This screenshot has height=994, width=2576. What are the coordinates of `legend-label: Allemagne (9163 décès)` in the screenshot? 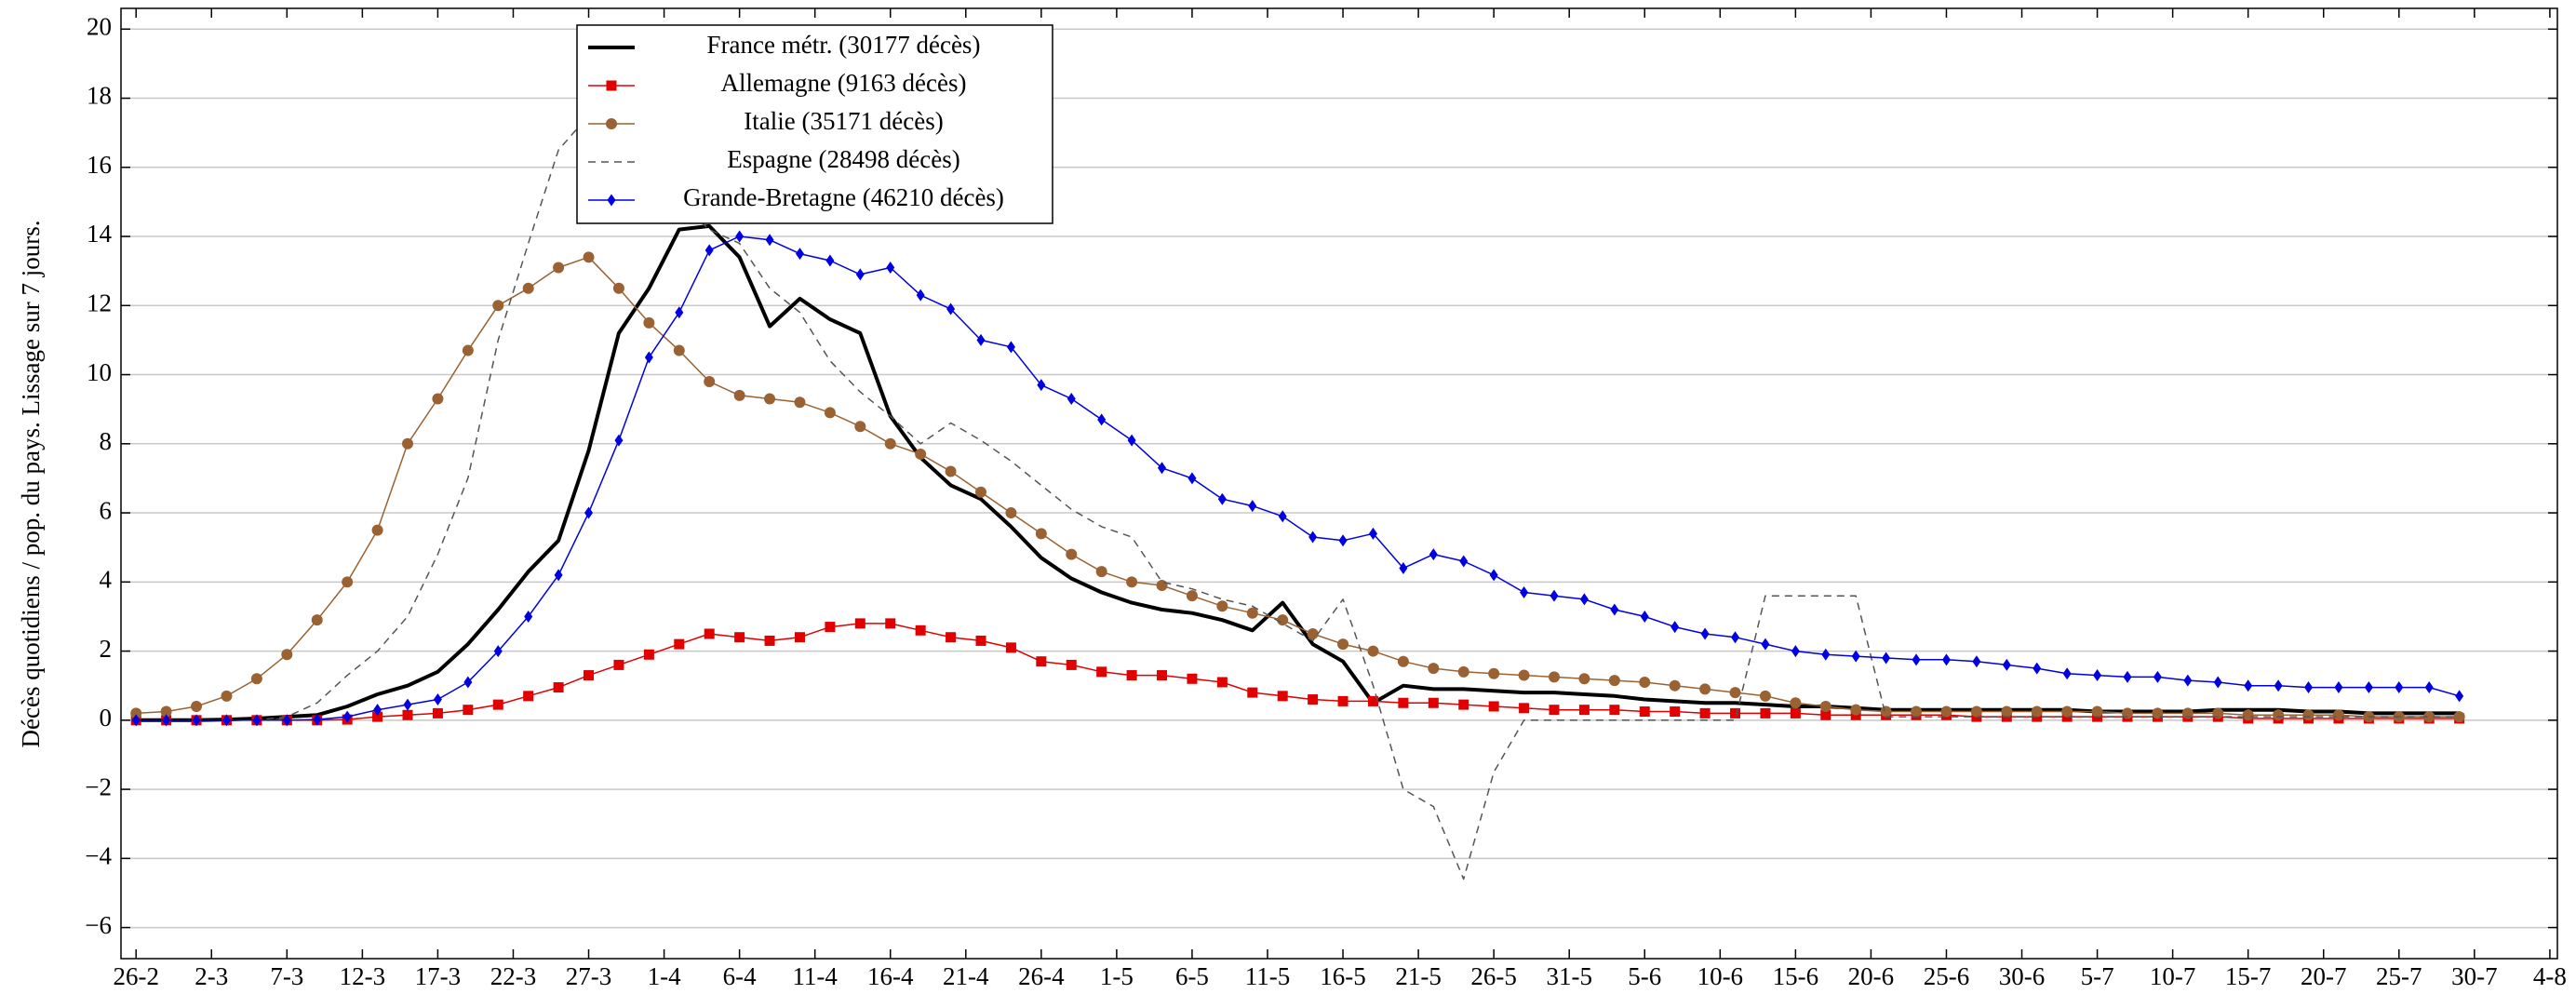 It's located at (844, 83).